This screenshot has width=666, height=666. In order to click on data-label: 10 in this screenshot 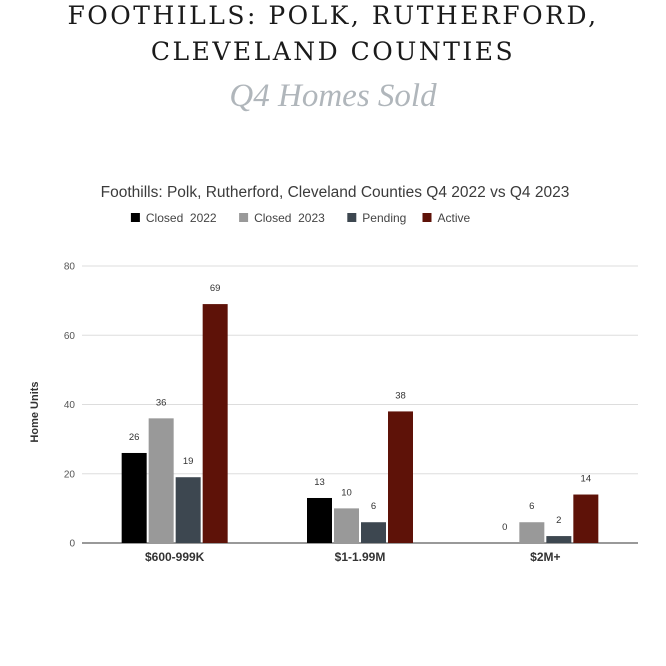, I will do `click(346, 492)`.